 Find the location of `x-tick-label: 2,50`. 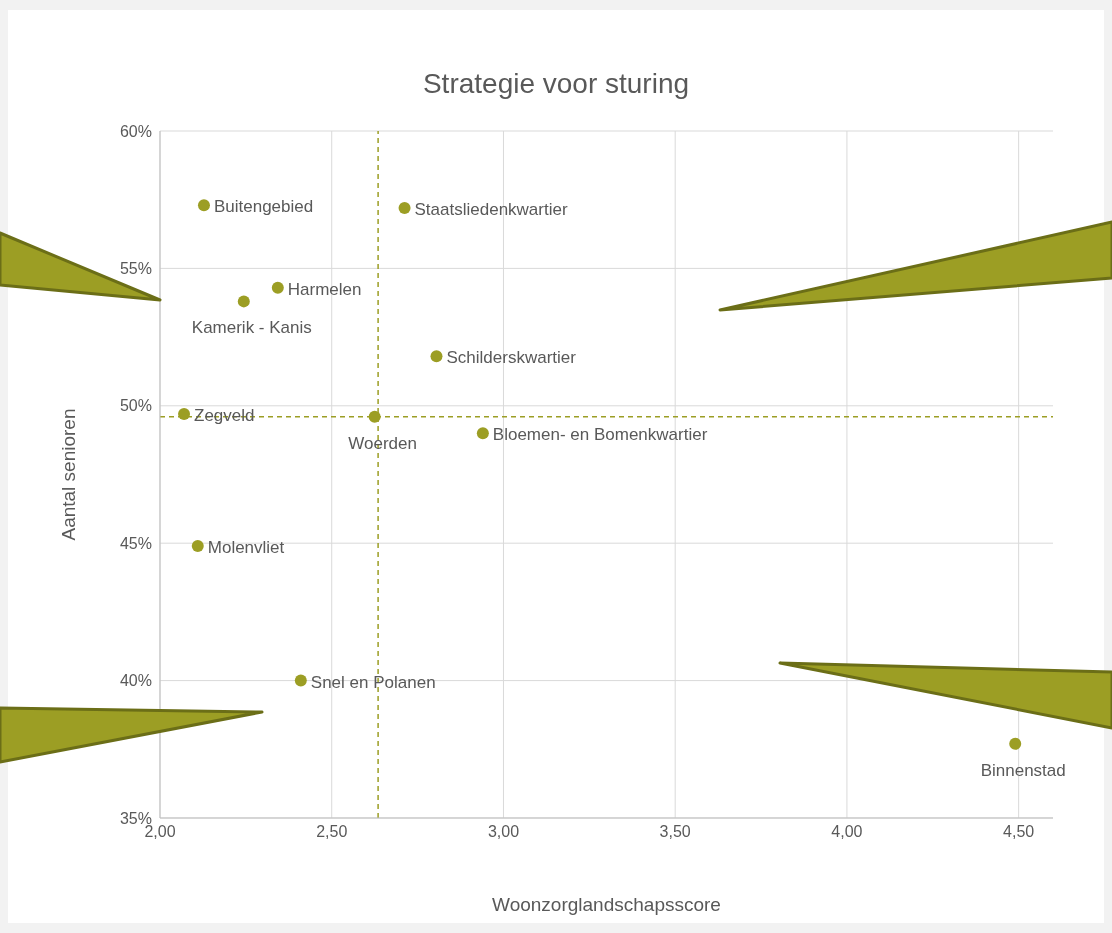

x-tick-label: 2,50 is located at coordinates (332, 832).